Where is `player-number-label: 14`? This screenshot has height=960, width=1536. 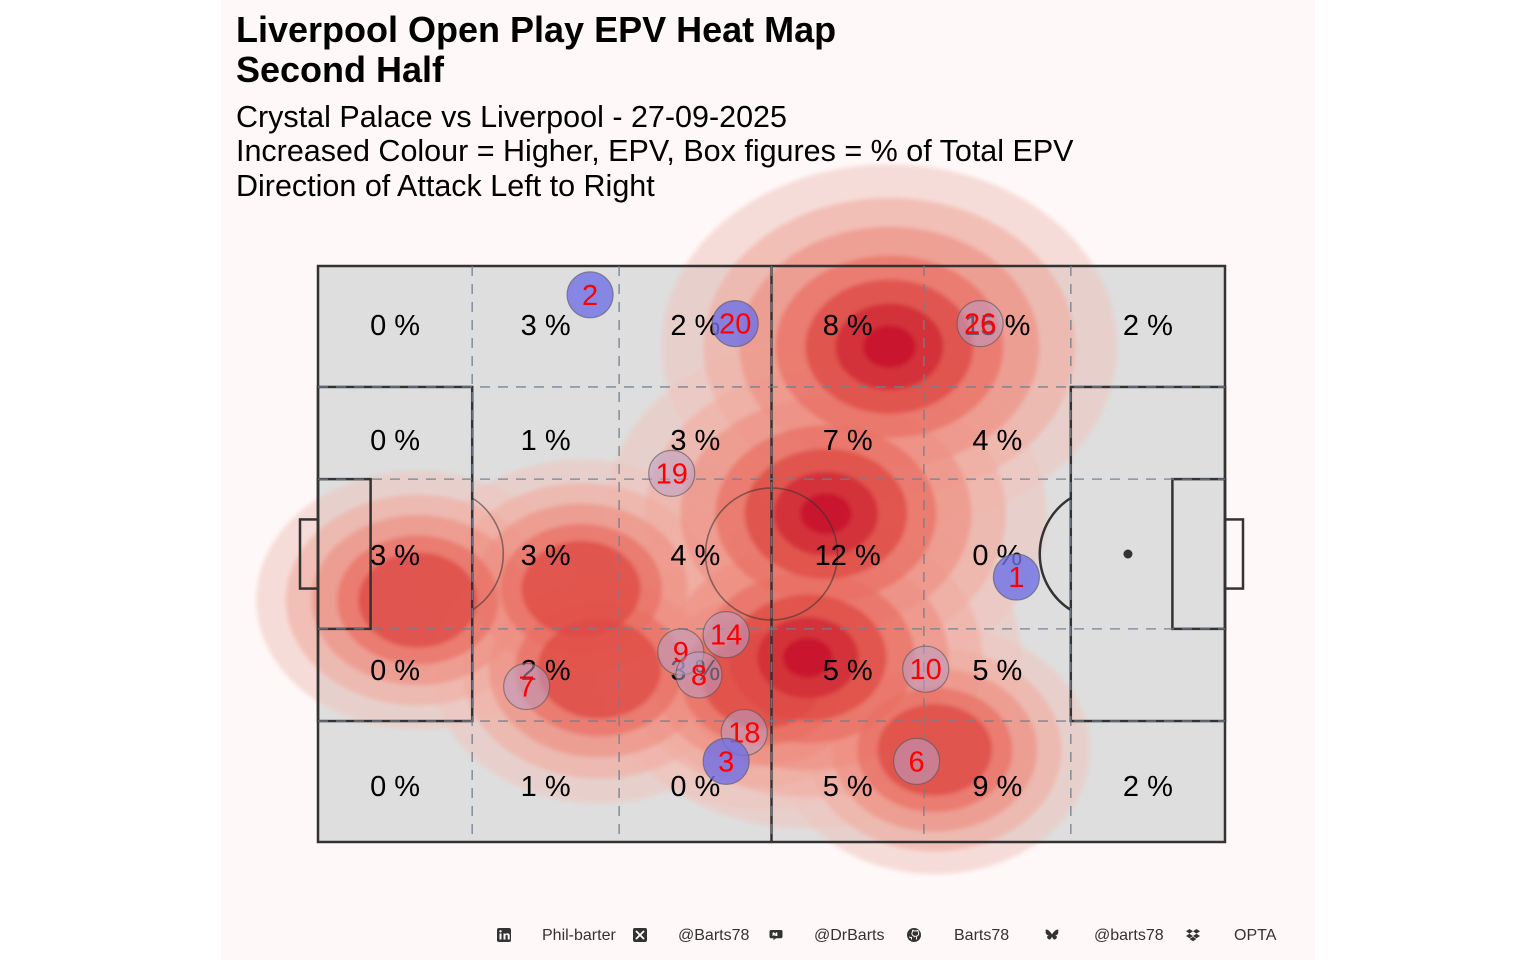
player-number-label: 14 is located at coordinates (726, 636).